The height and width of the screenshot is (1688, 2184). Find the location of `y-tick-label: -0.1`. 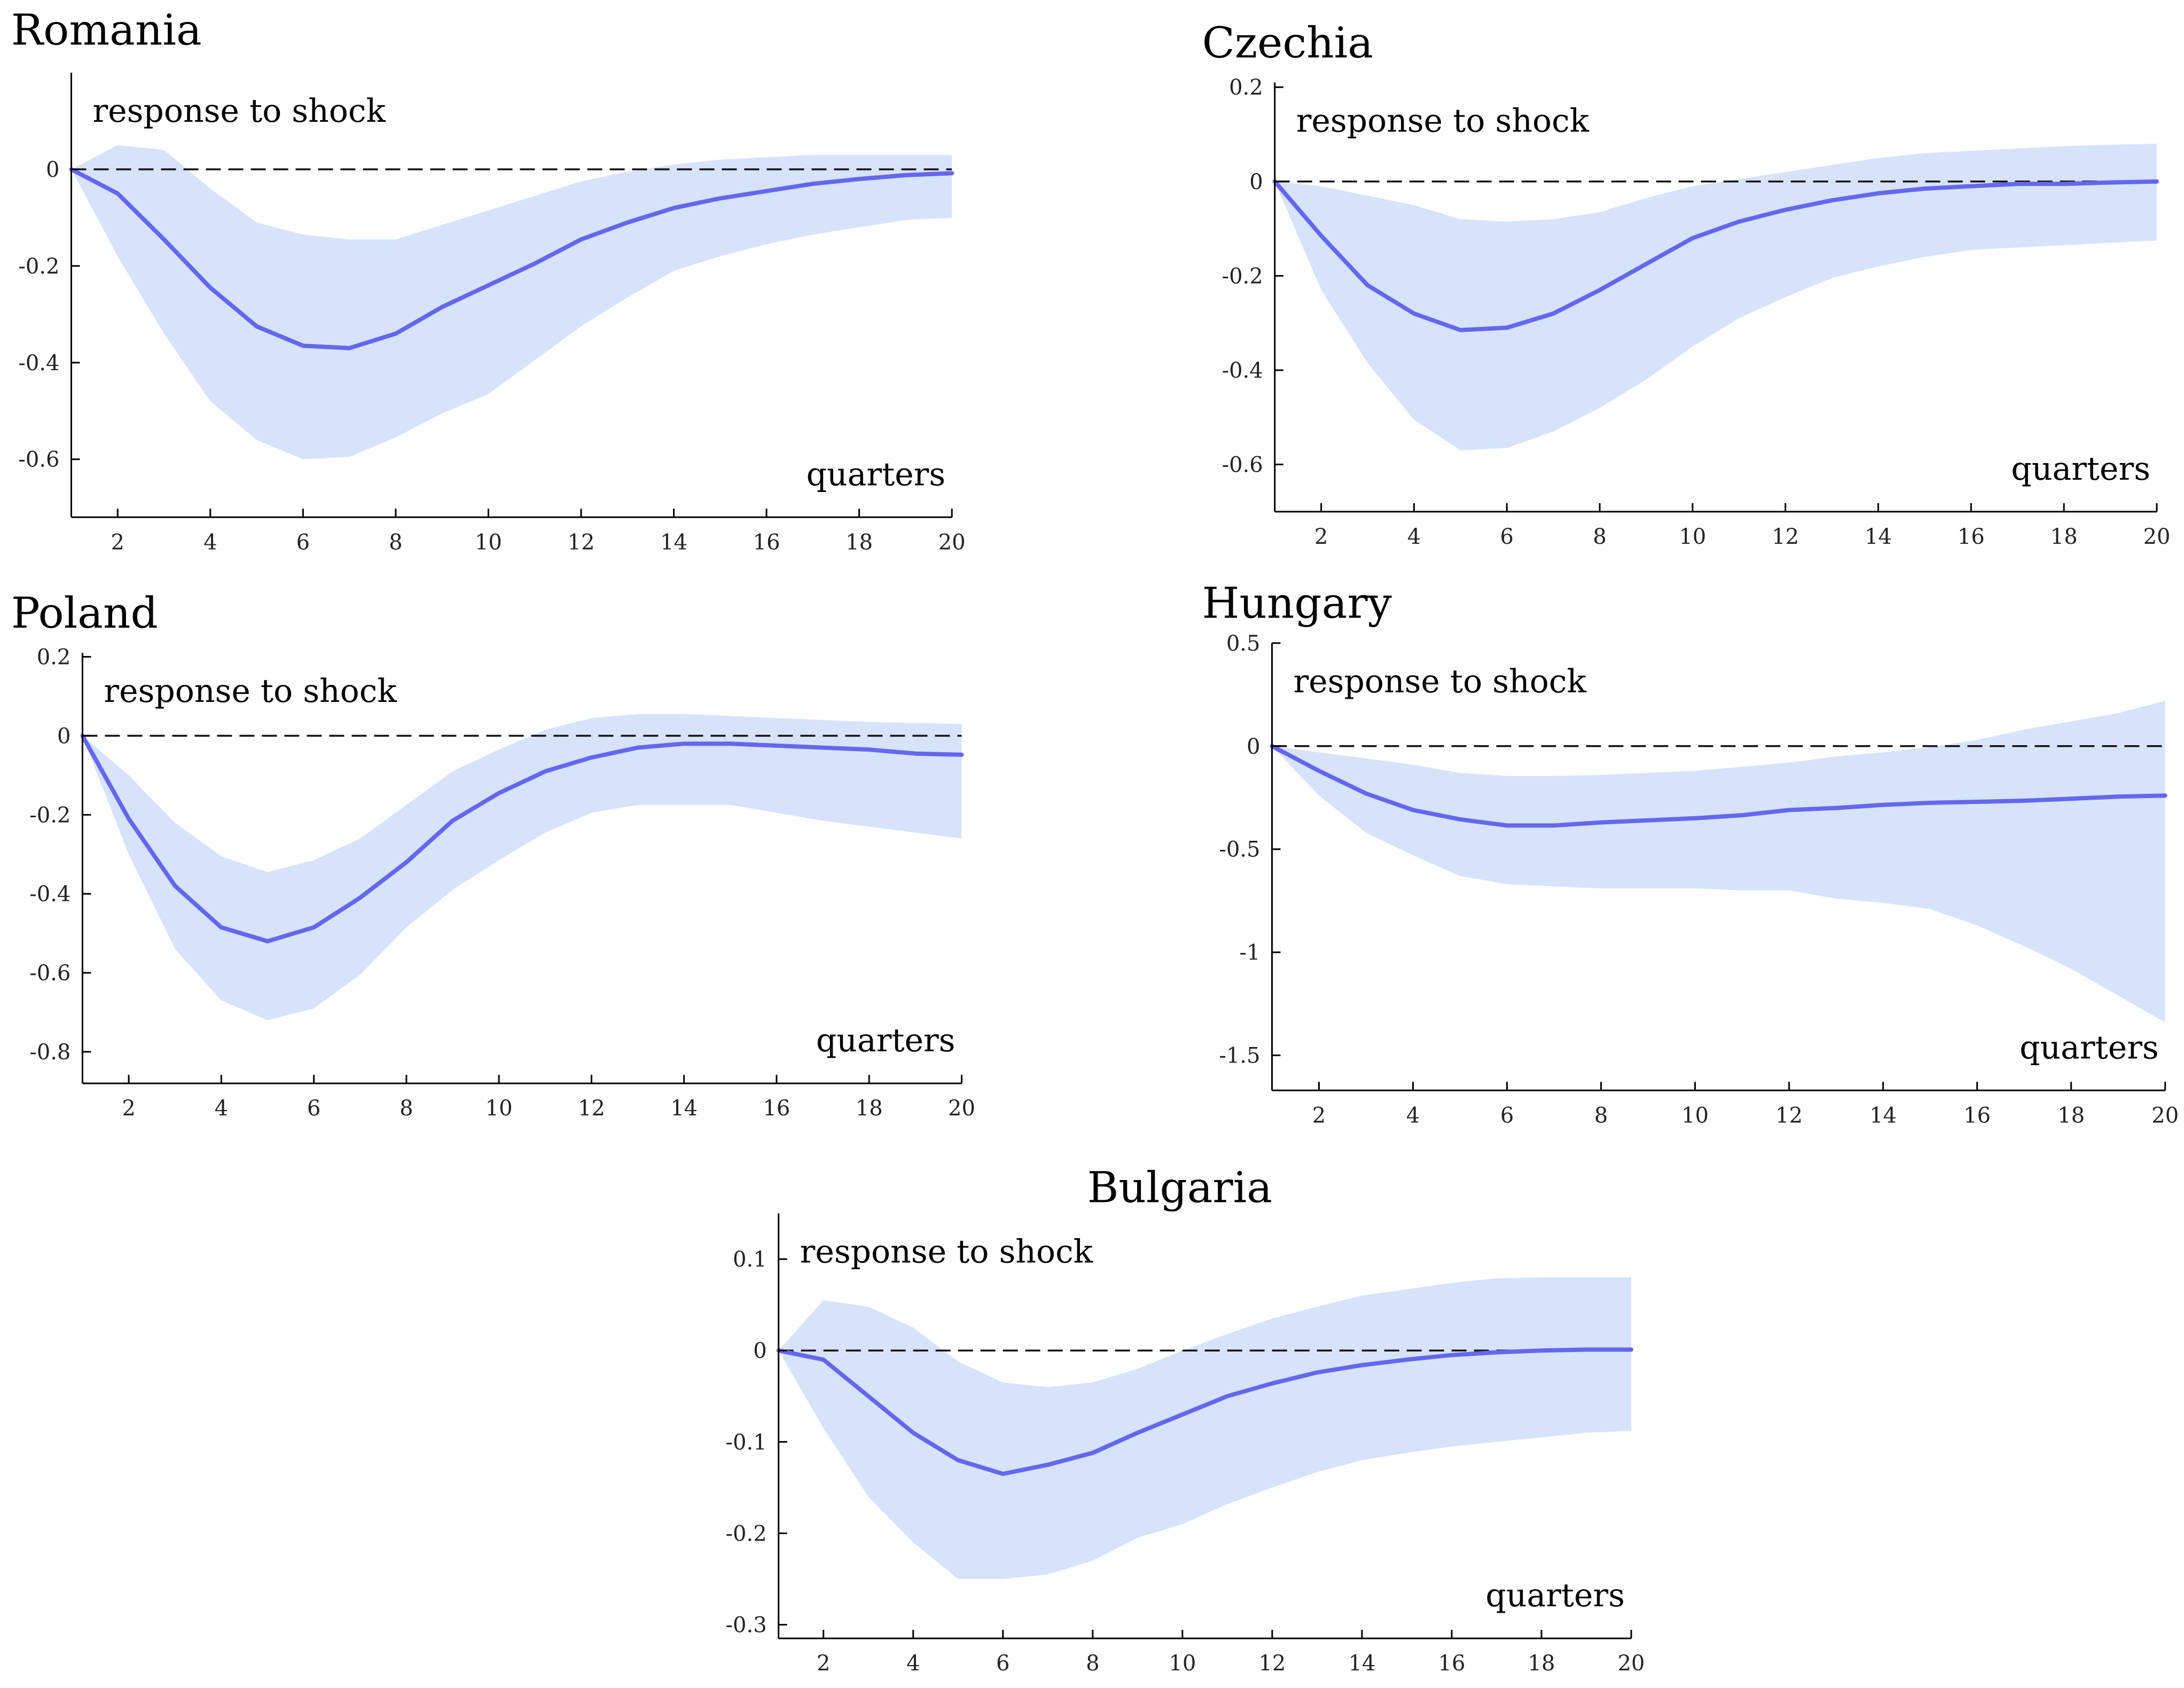

y-tick-label: -0.1 is located at coordinates (746, 1442).